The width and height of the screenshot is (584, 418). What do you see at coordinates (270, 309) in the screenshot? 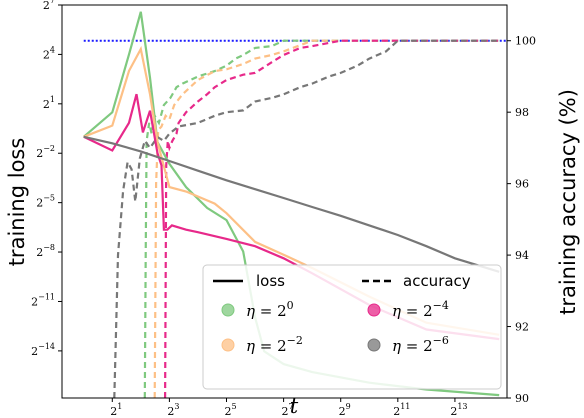
I see `legend-series-label-0: η = 20` at bounding box center [270, 309].